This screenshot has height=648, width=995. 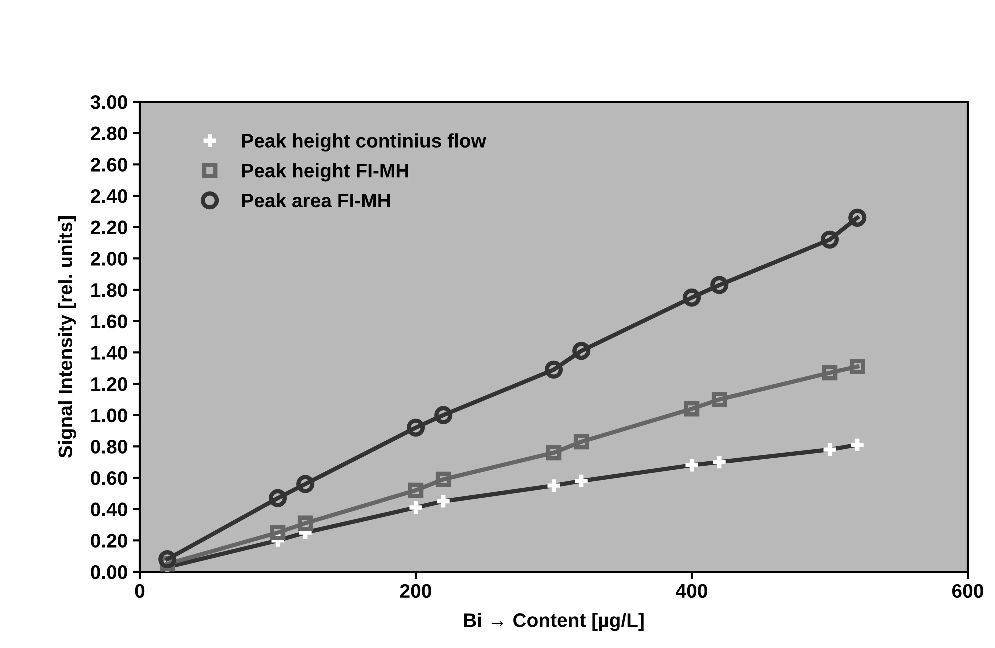 I want to click on x-tick-label: 0, so click(x=140, y=591).